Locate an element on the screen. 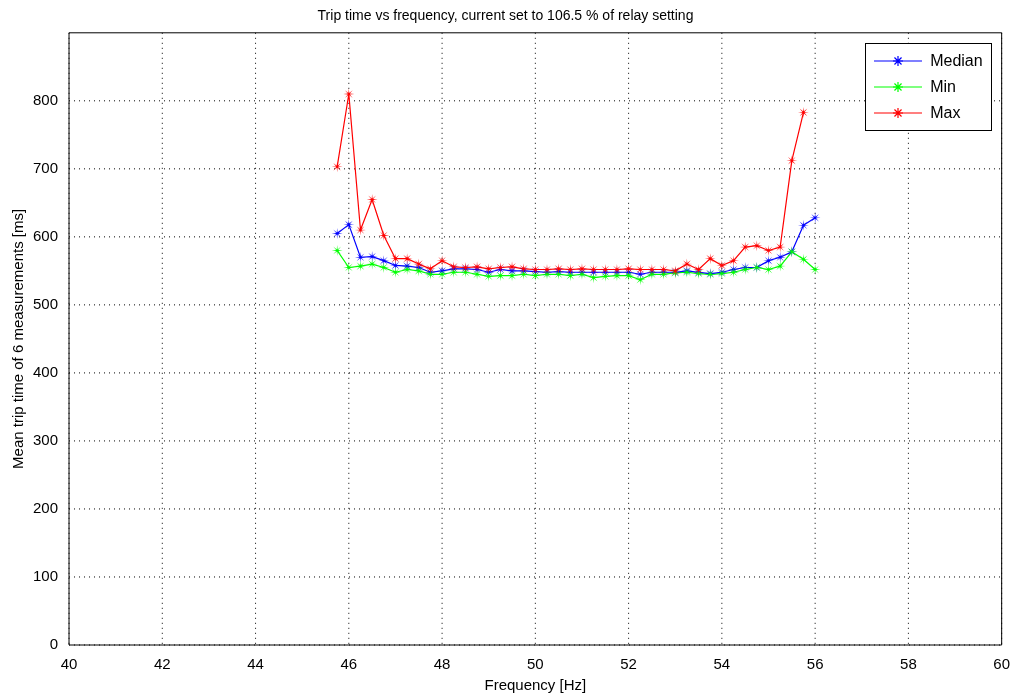 Image resolution: width=1013 pixels, height=697 pixels. y-tick-label: 200 is located at coordinates (46, 508).